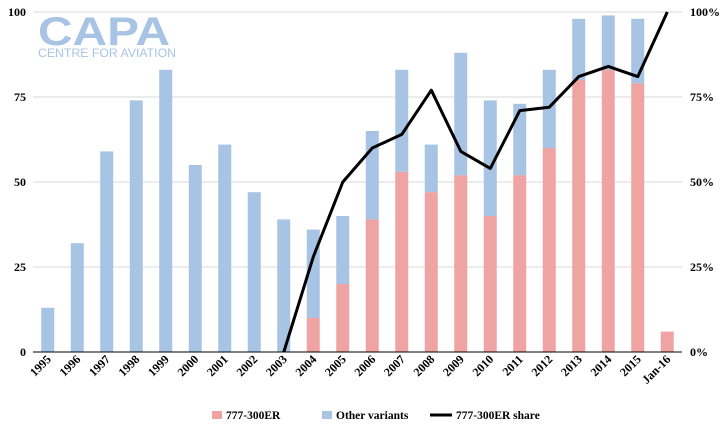 This screenshot has height=430, width=725. I want to click on x-tick-label: 1997, so click(99, 365).